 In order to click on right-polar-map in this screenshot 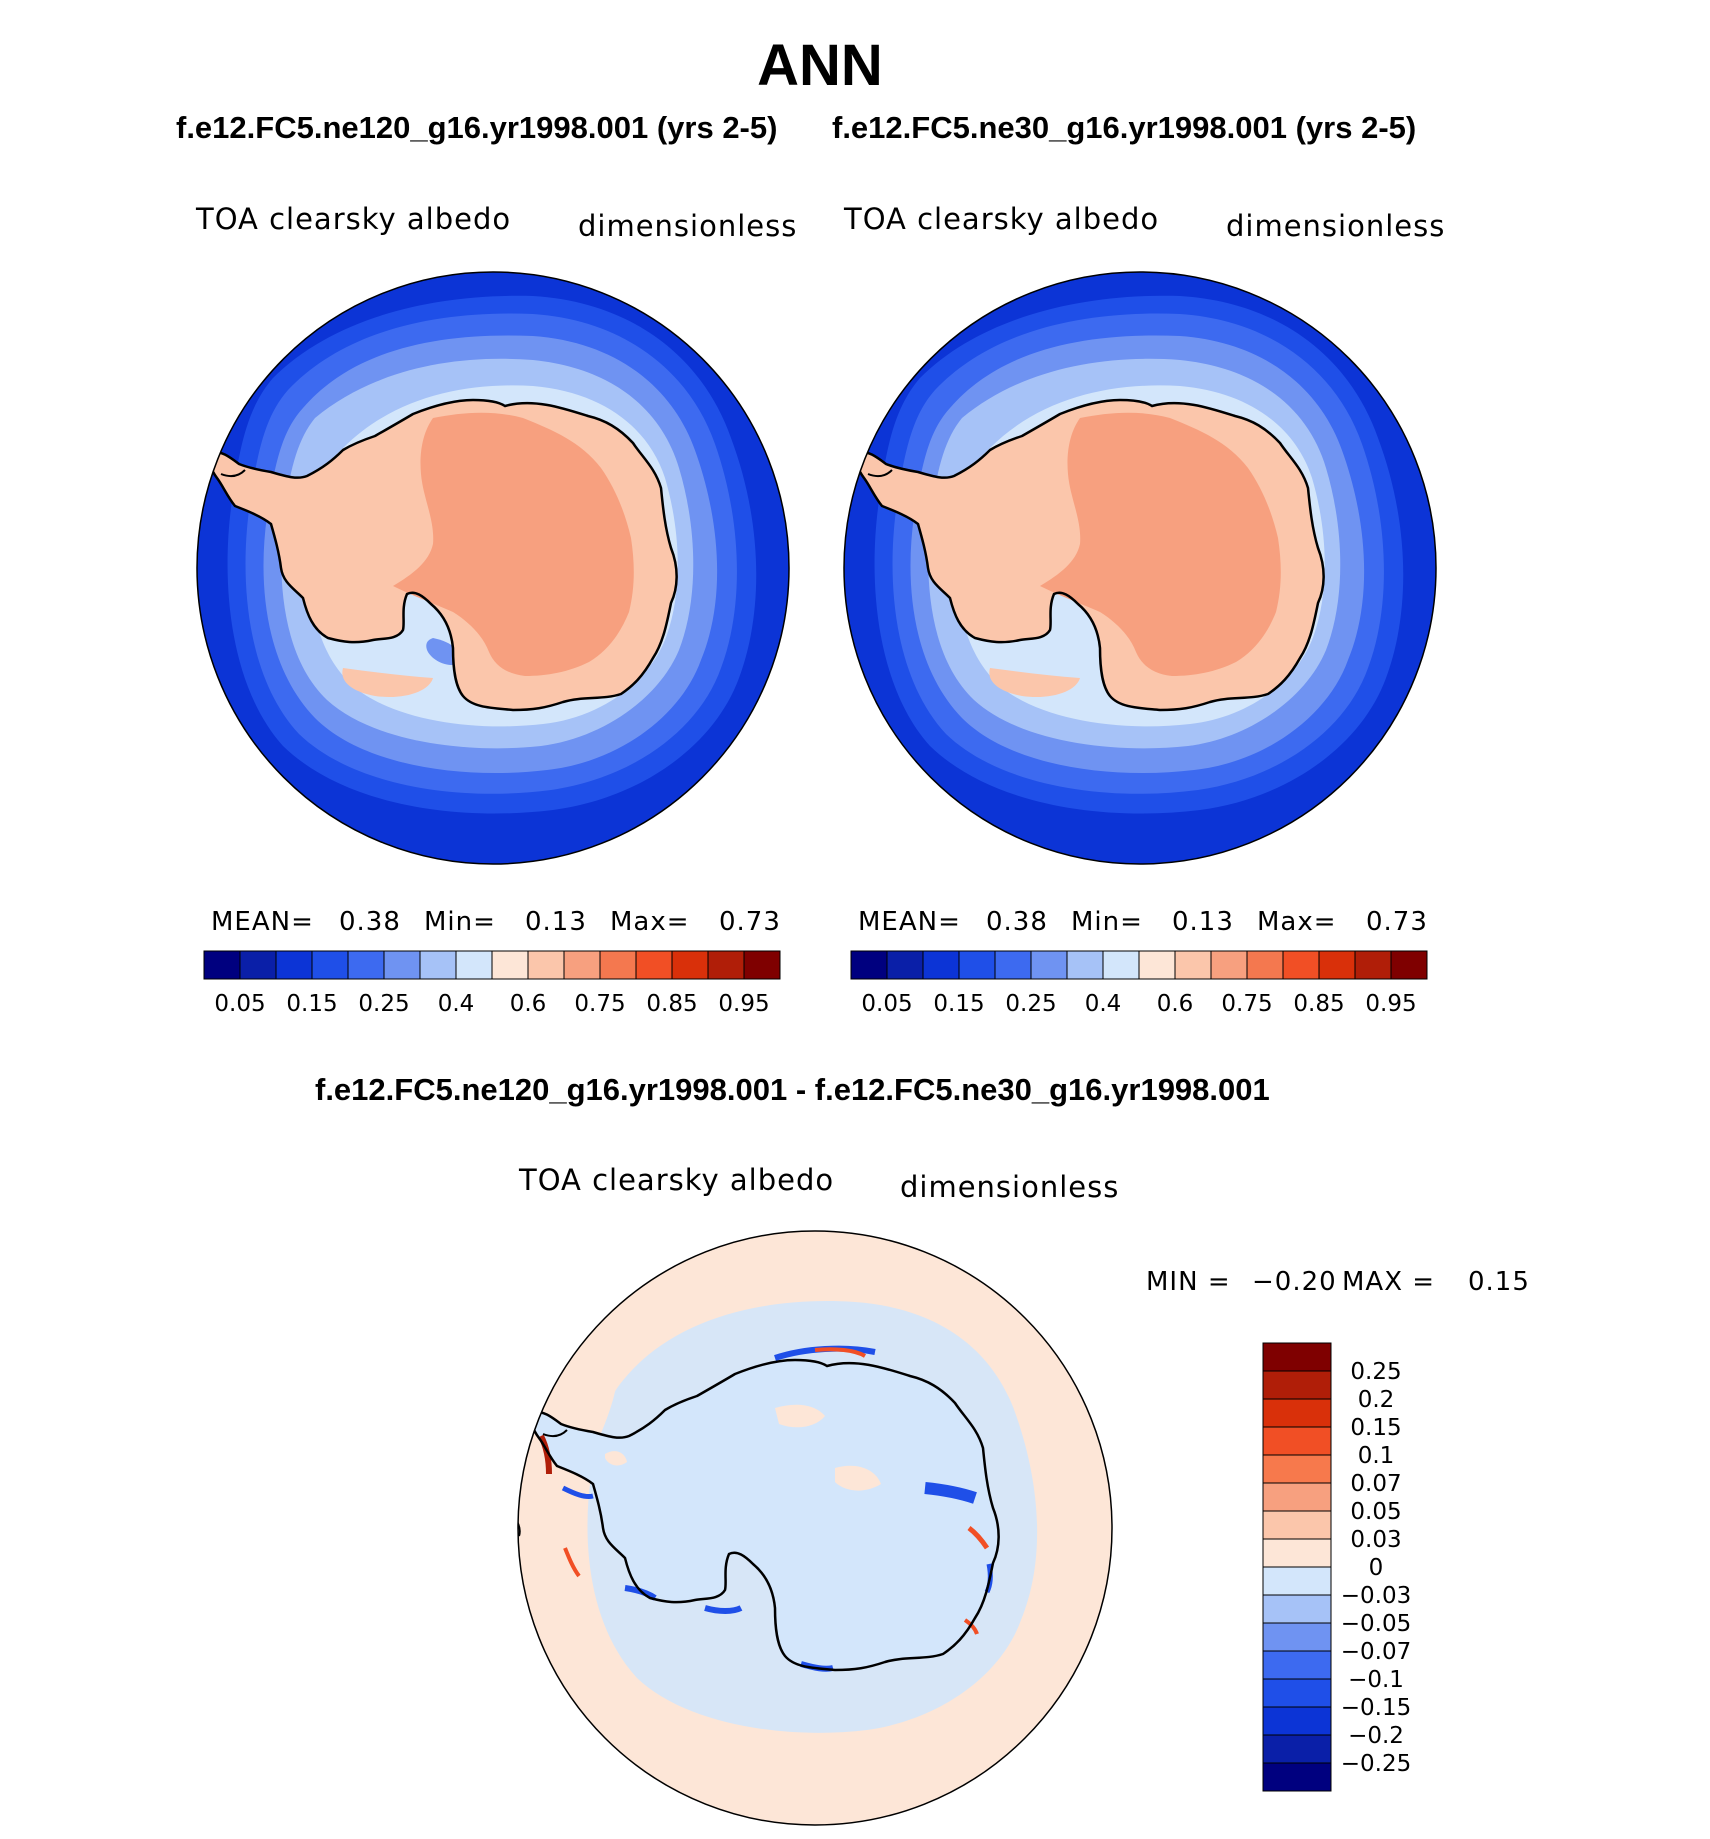, I will do `click(1140, 568)`.